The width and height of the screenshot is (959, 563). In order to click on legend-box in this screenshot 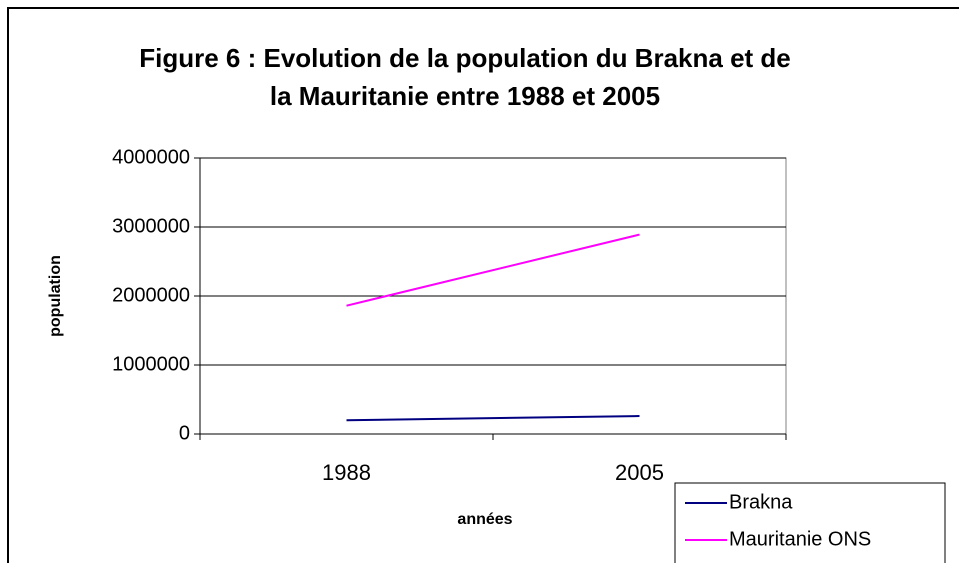, I will do `click(810, 522)`.